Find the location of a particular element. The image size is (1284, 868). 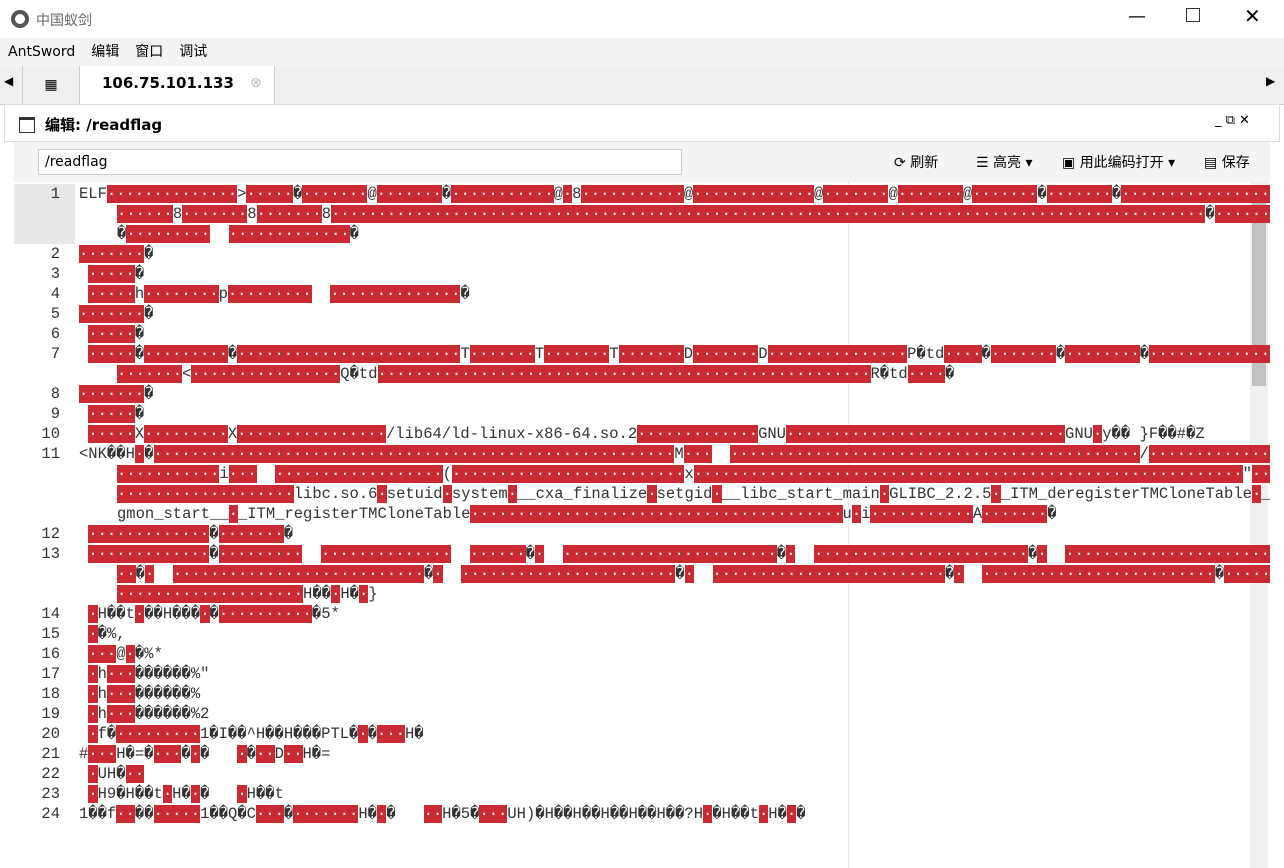

save-button: ▤ 保存 is located at coordinates (1227, 163).